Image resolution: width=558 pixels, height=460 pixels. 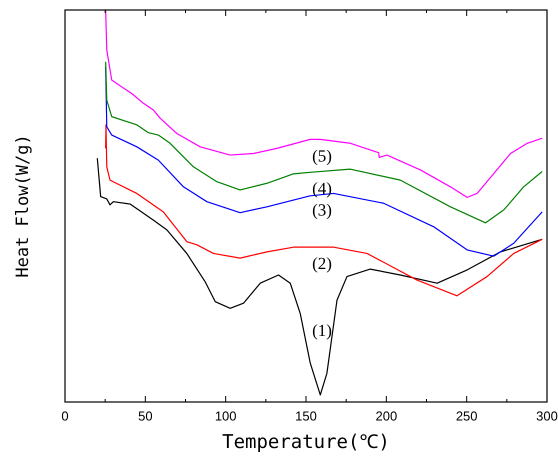 What do you see at coordinates (225, 416) in the screenshot?
I see `x-tick-label: 100` at bounding box center [225, 416].